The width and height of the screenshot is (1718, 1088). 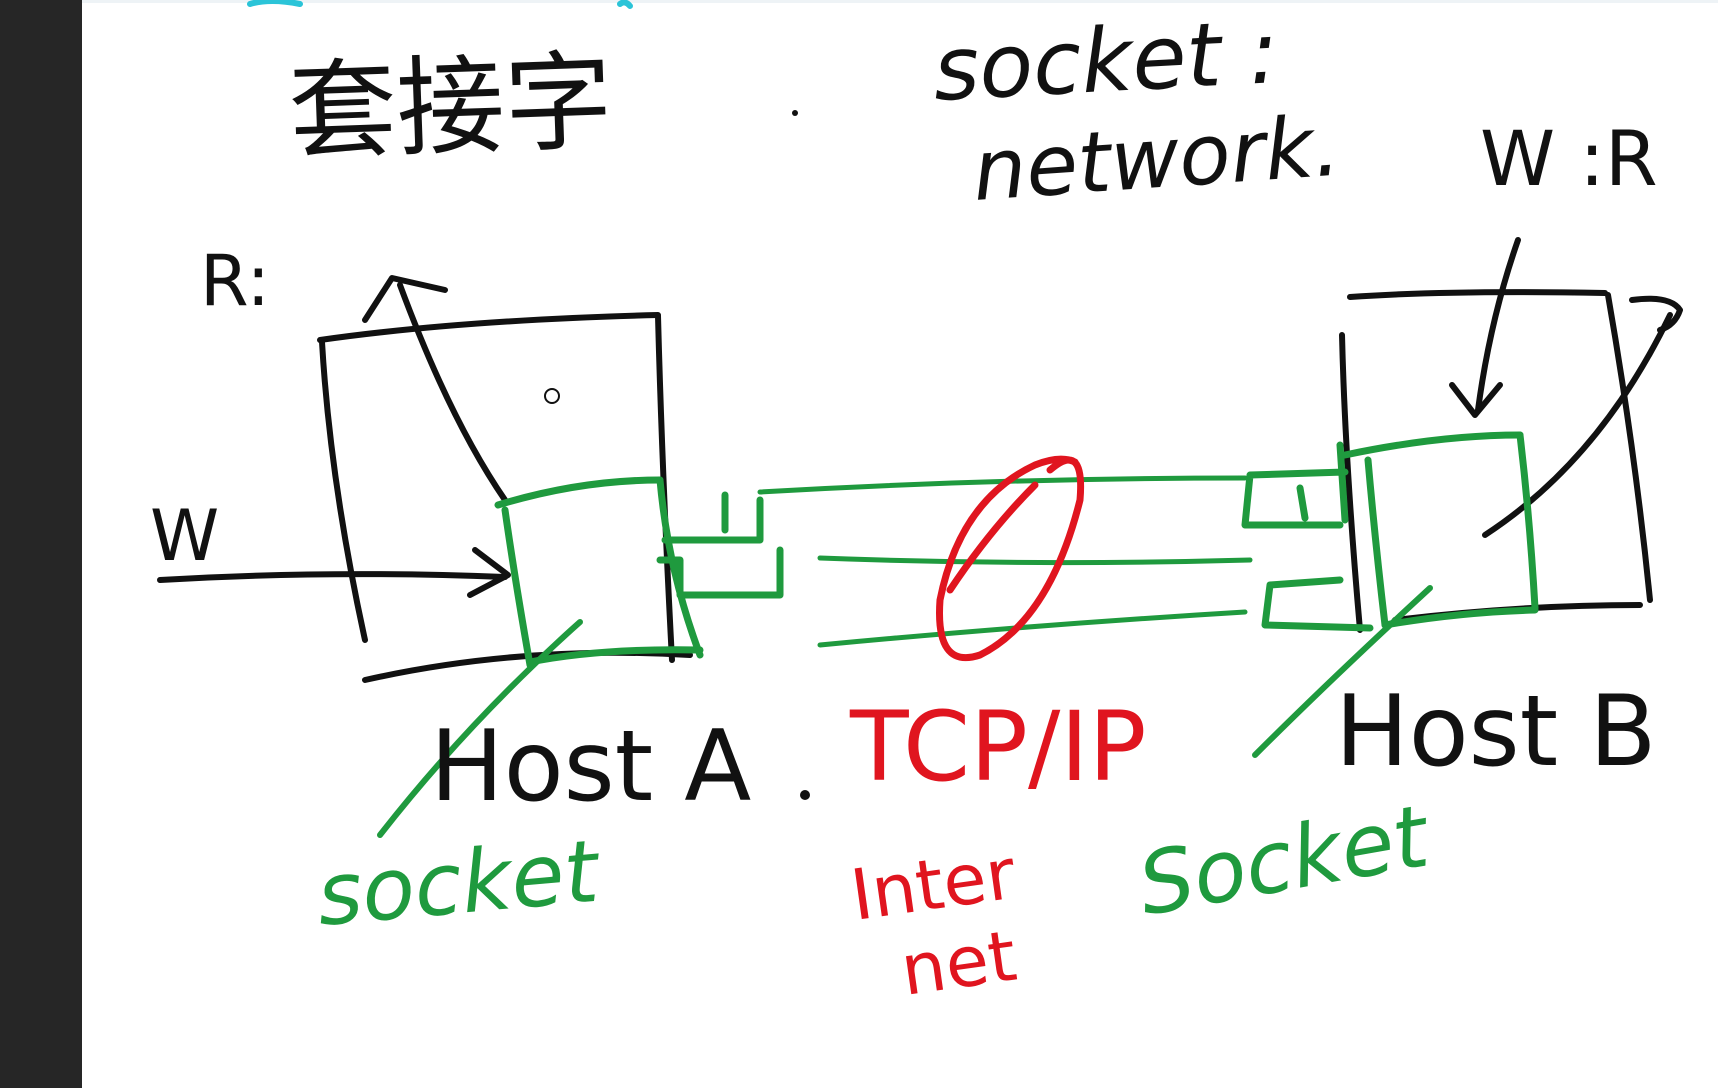 I want to click on title-english: socket :, so click(x=1106, y=60).